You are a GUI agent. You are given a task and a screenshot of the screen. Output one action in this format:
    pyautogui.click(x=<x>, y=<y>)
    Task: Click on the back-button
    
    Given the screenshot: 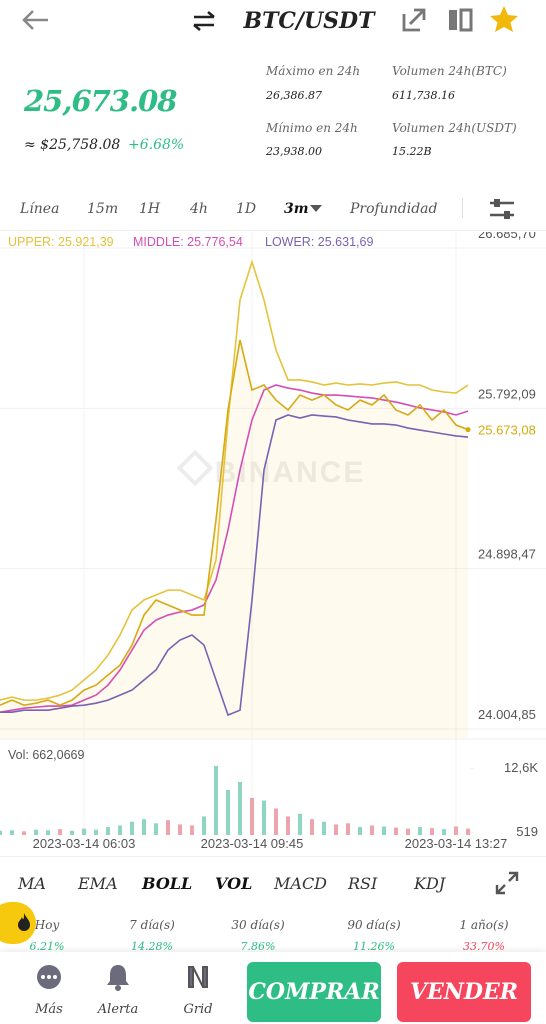 What is the action you would take?
    pyautogui.click(x=36, y=20)
    